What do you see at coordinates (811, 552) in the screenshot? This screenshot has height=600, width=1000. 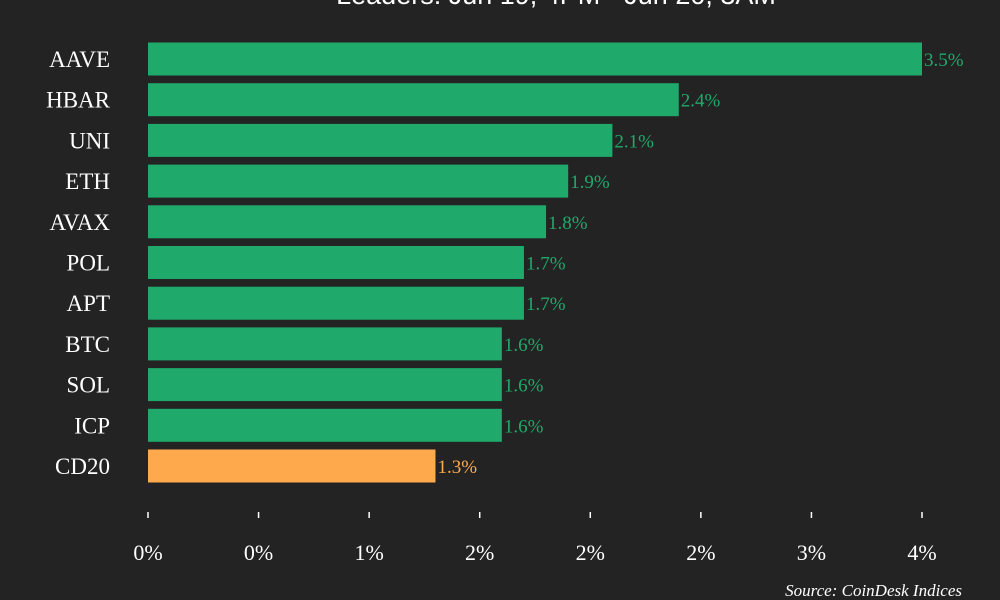 I see `x-tick-label: 3%` at bounding box center [811, 552].